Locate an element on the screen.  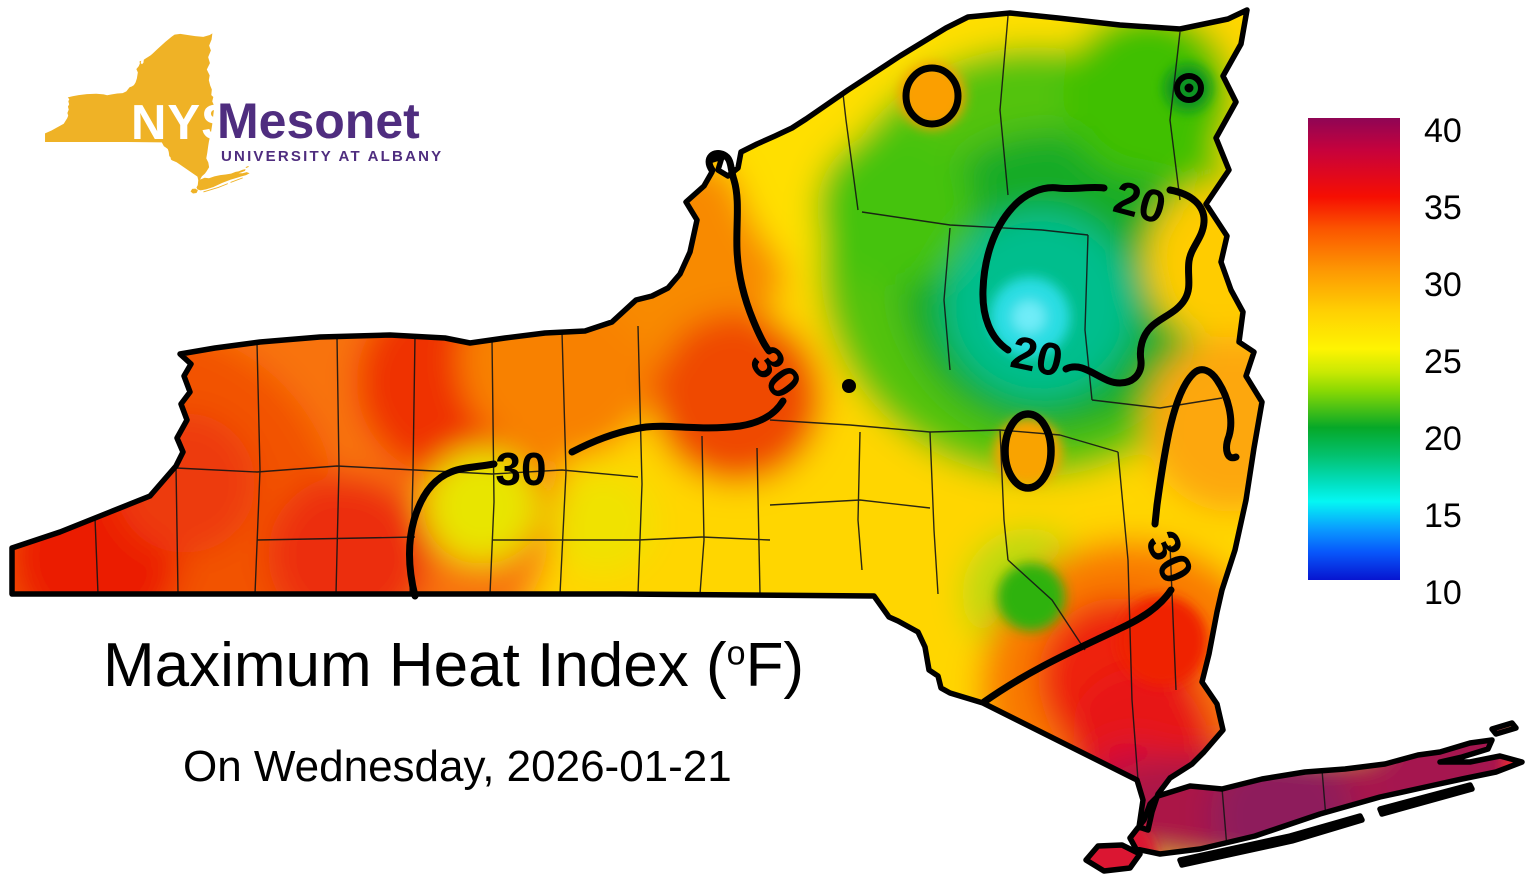
contour-20-loop-west is located at coordinates (1043, 268).